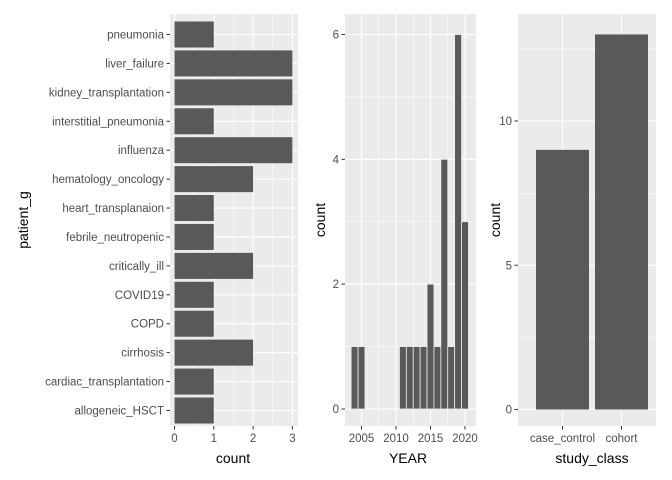 This screenshot has width=672, height=480. I want to click on y-tick-label: 4, so click(336, 160).